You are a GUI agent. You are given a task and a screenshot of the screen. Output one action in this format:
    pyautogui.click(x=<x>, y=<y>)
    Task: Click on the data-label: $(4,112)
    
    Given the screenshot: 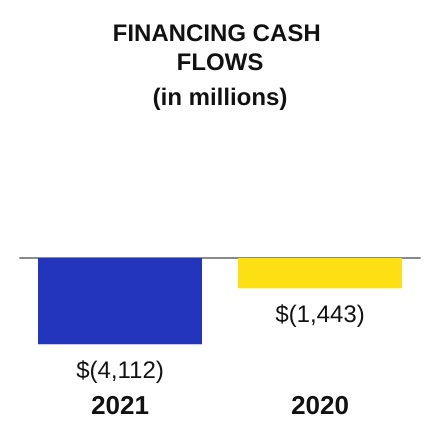 What is the action you would take?
    pyautogui.click(x=120, y=370)
    